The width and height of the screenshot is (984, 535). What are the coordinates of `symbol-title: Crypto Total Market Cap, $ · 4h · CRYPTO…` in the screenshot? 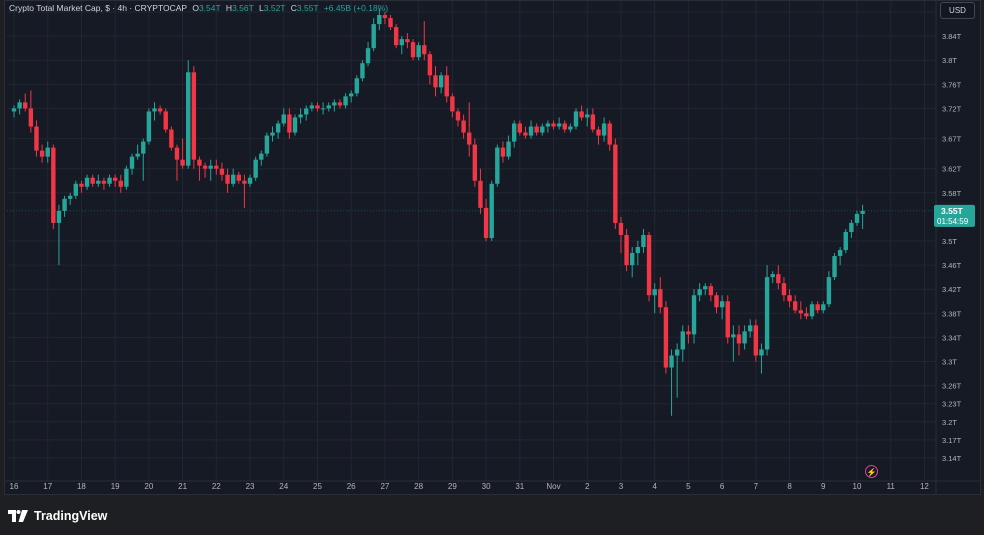 It's located at (98, 8).